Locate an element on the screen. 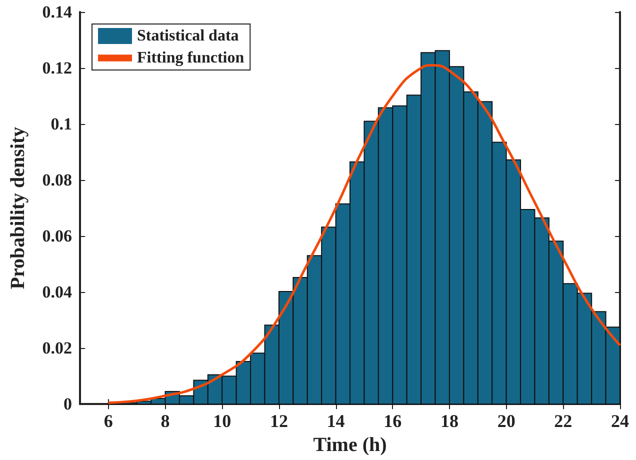  x-tick-label: 20 is located at coordinates (506, 421).